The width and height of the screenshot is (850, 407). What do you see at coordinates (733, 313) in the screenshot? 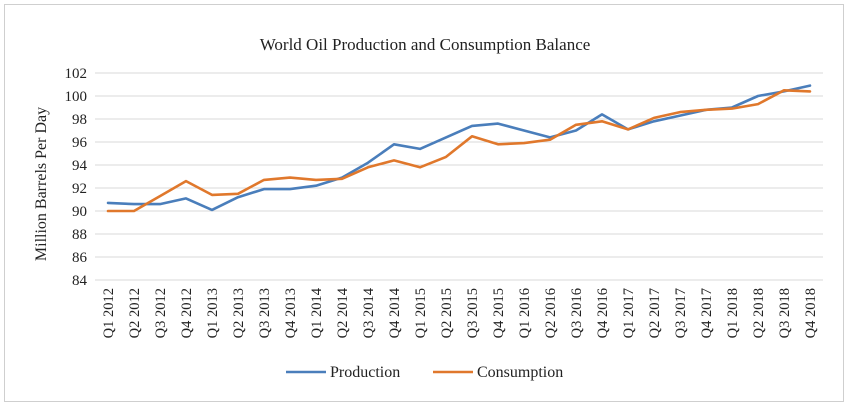
I see `x-tick-label: Q1 2018` at bounding box center [733, 313].